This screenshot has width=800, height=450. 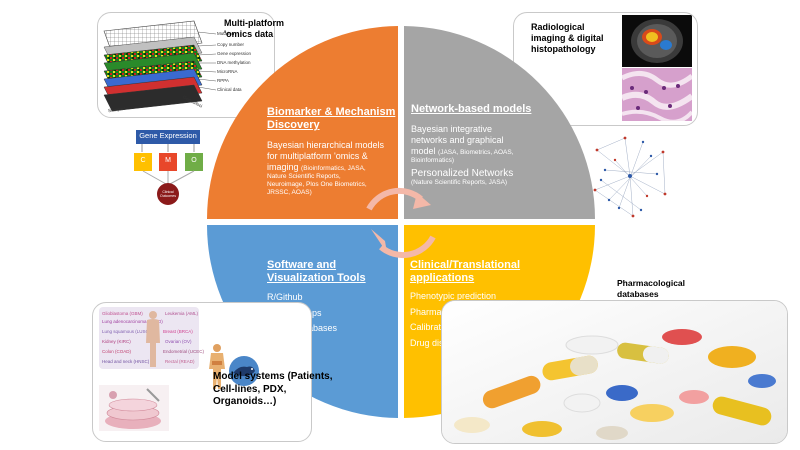 I want to click on cancer-label: Endometrial (UCEC), so click(x=184, y=351).